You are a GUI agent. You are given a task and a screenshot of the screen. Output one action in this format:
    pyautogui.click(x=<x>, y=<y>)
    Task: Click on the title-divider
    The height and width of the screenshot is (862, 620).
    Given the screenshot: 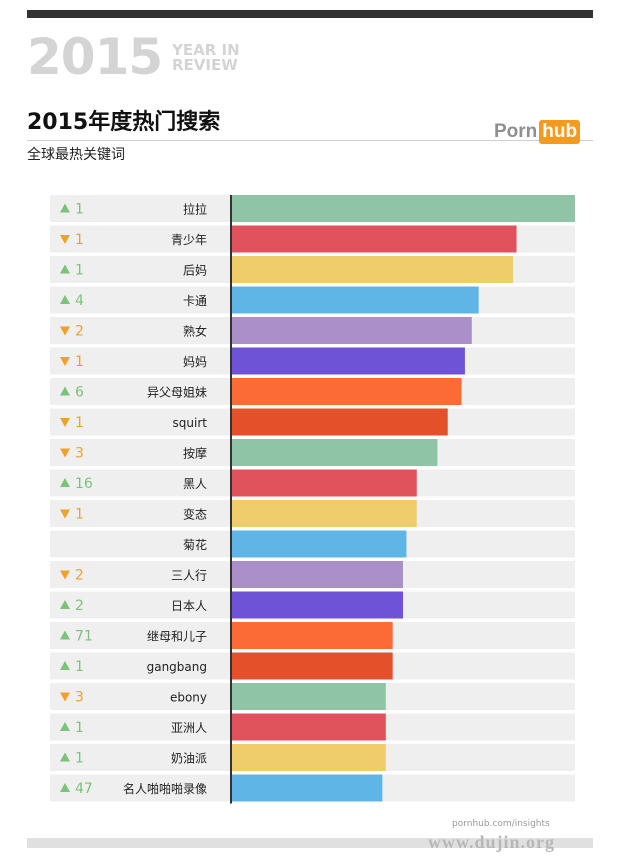 What is the action you would take?
    pyautogui.click(x=310, y=140)
    